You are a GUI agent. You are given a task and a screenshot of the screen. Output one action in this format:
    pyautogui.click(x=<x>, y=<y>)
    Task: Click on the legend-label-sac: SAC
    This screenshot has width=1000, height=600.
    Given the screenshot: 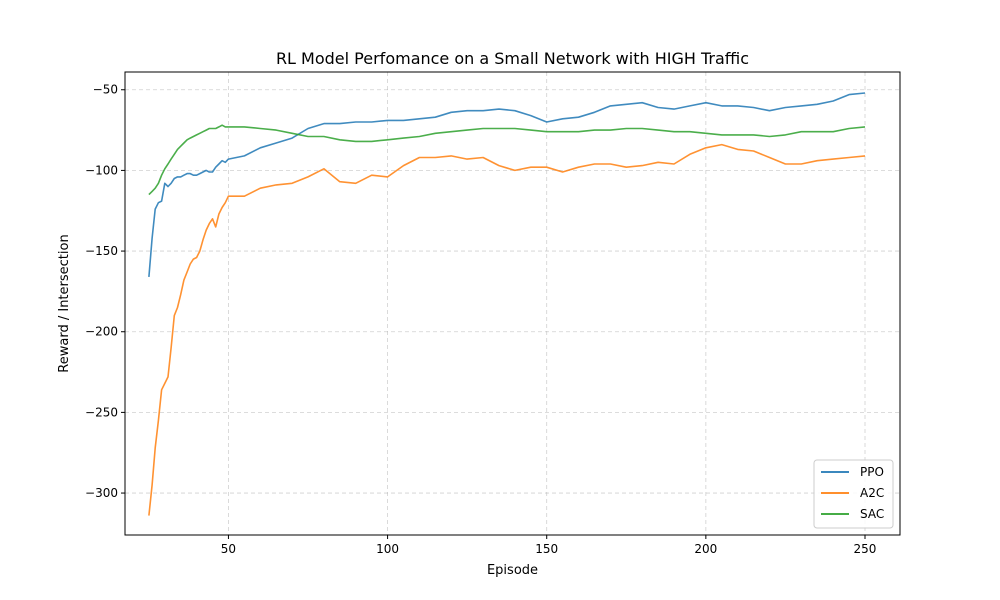 What is the action you would take?
    pyautogui.click(x=872, y=514)
    